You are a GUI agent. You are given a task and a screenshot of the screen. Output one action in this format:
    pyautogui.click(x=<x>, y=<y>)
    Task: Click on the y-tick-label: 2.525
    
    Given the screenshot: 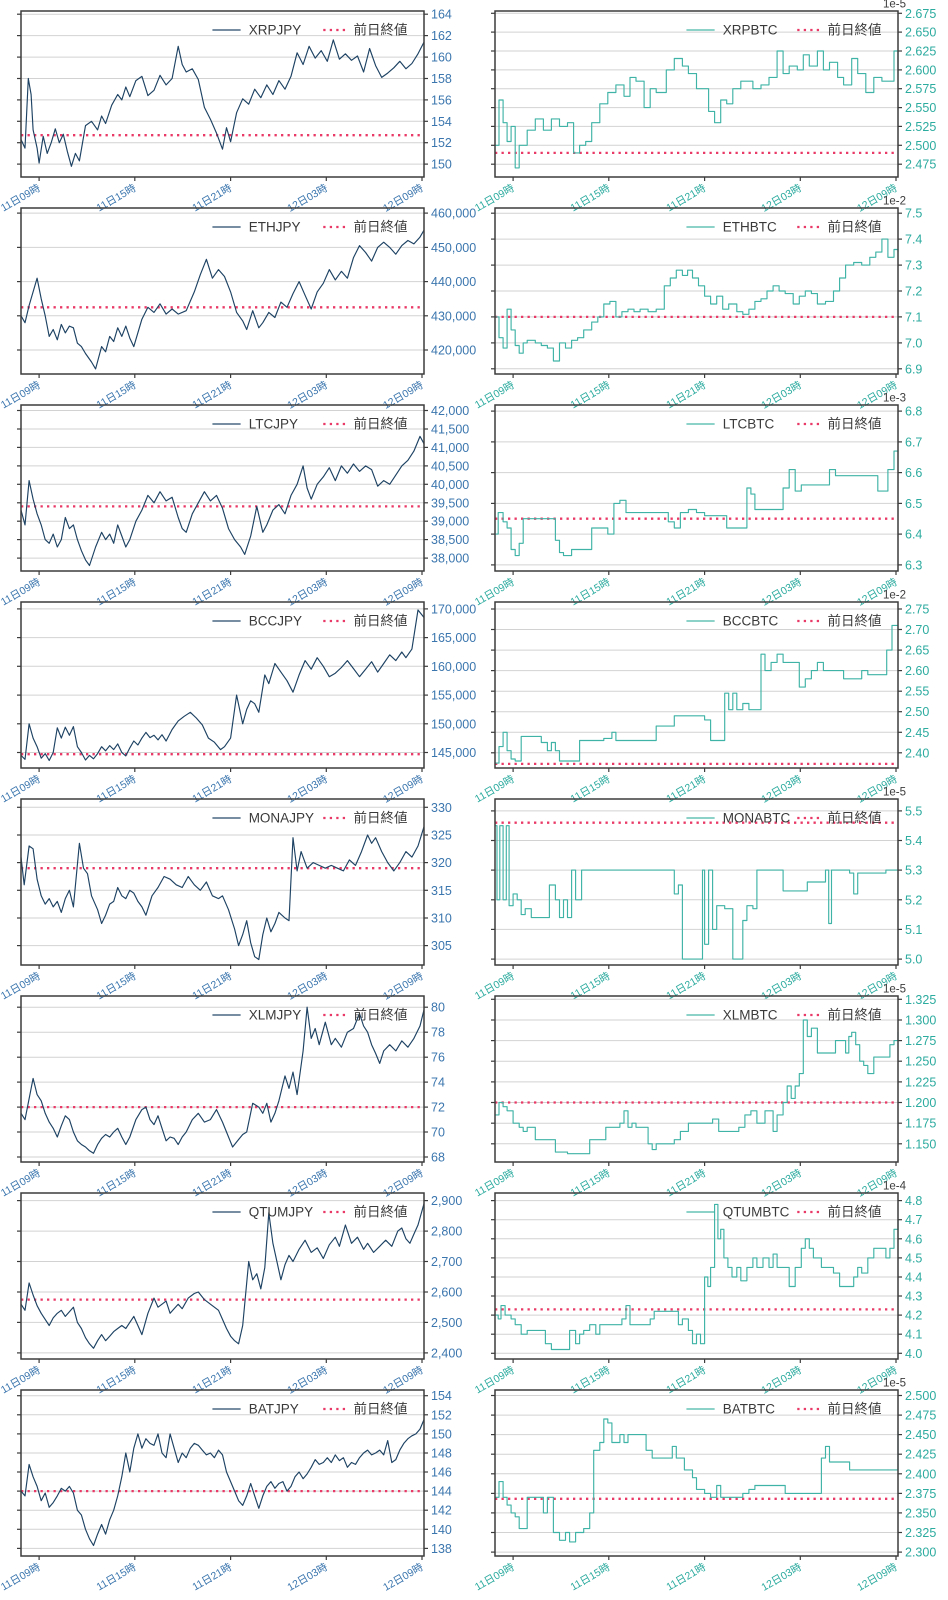 What is the action you would take?
    pyautogui.click(x=920, y=127)
    